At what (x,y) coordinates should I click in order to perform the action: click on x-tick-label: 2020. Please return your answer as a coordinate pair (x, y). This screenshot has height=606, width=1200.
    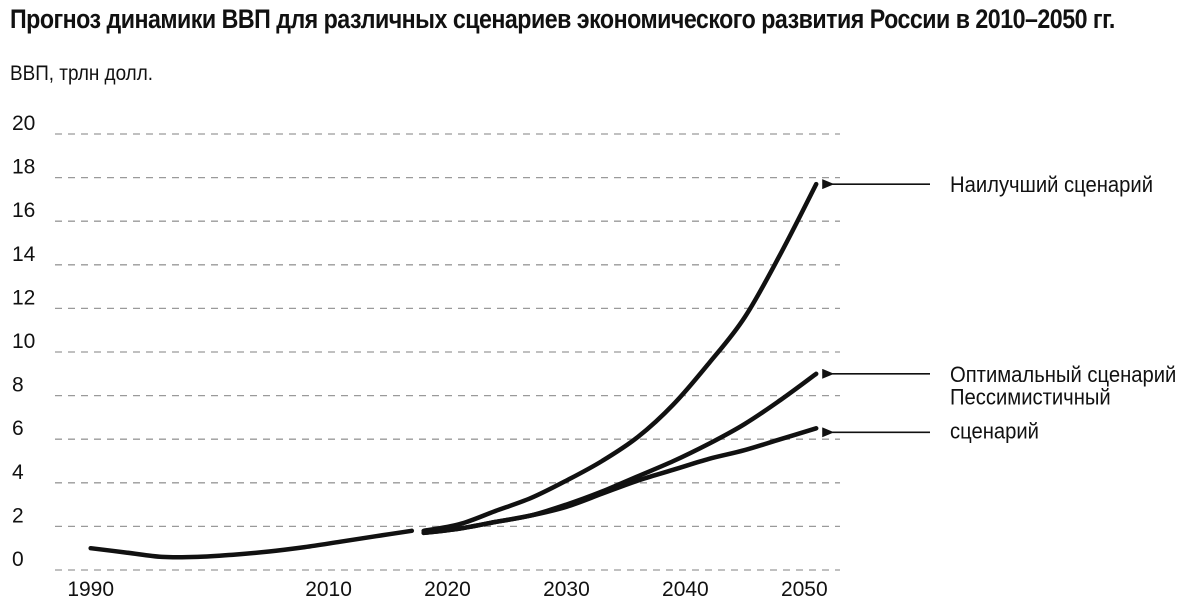
    Looking at the image, I should click on (447, 589).